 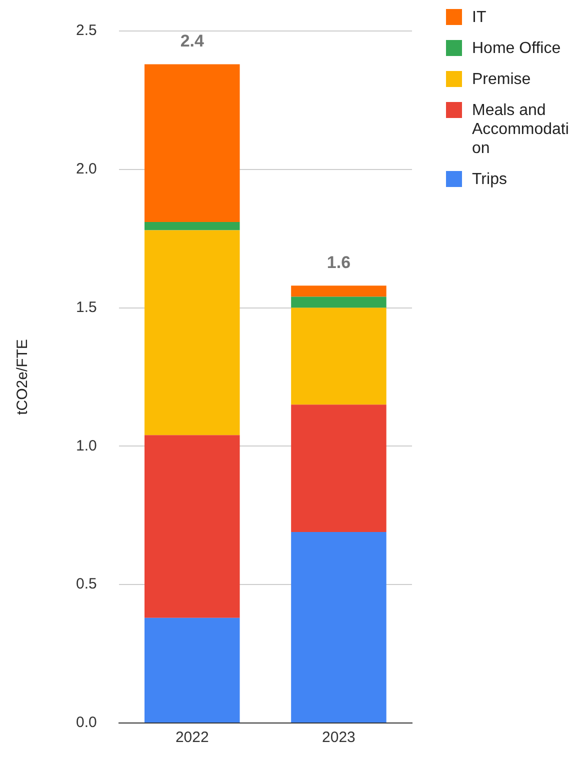 I want to click on legend-label: Trips, so click(x=489, y=179).